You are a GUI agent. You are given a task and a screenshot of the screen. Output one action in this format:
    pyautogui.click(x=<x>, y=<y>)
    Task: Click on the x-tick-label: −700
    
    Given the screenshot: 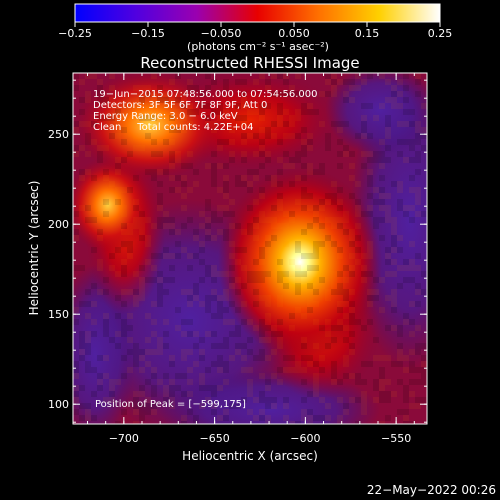 What is the action you would take?
    pyautogui.click(x=124, y=438)
    